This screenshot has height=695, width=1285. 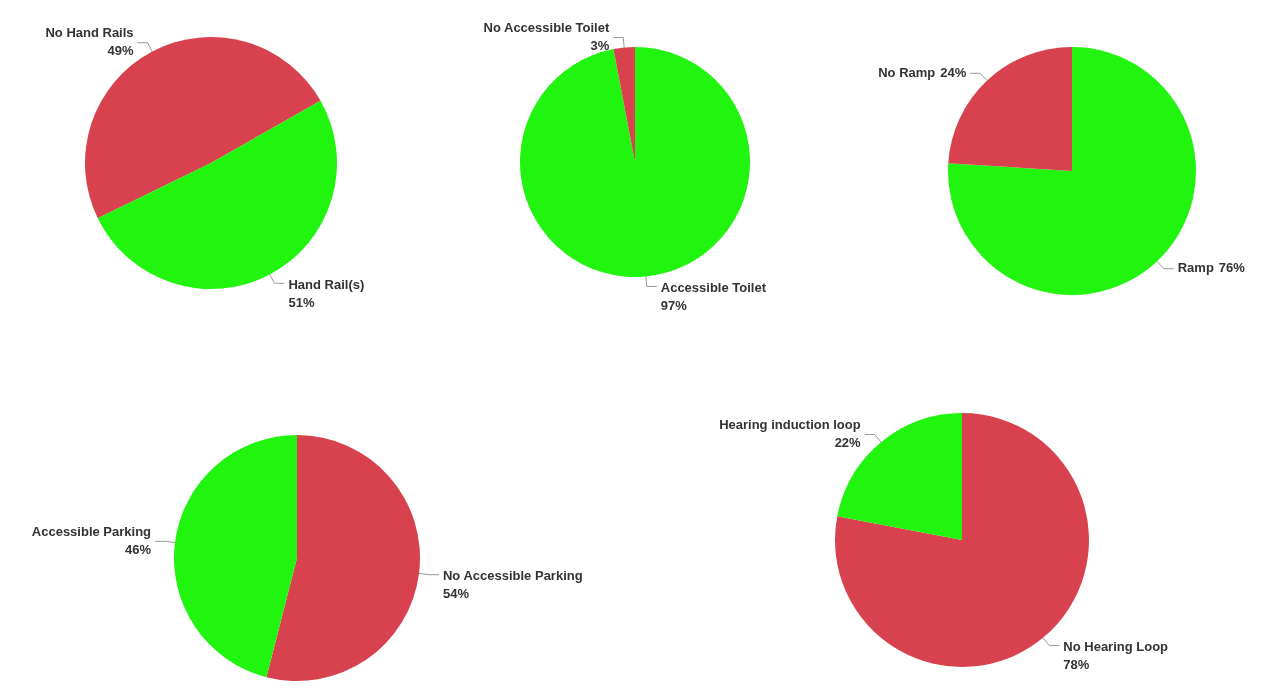 What do you see at coordinates (1116, 647) in the screenshot?
I see `slice-label: No Hearing Loop` at bounding box center [1116, 647].